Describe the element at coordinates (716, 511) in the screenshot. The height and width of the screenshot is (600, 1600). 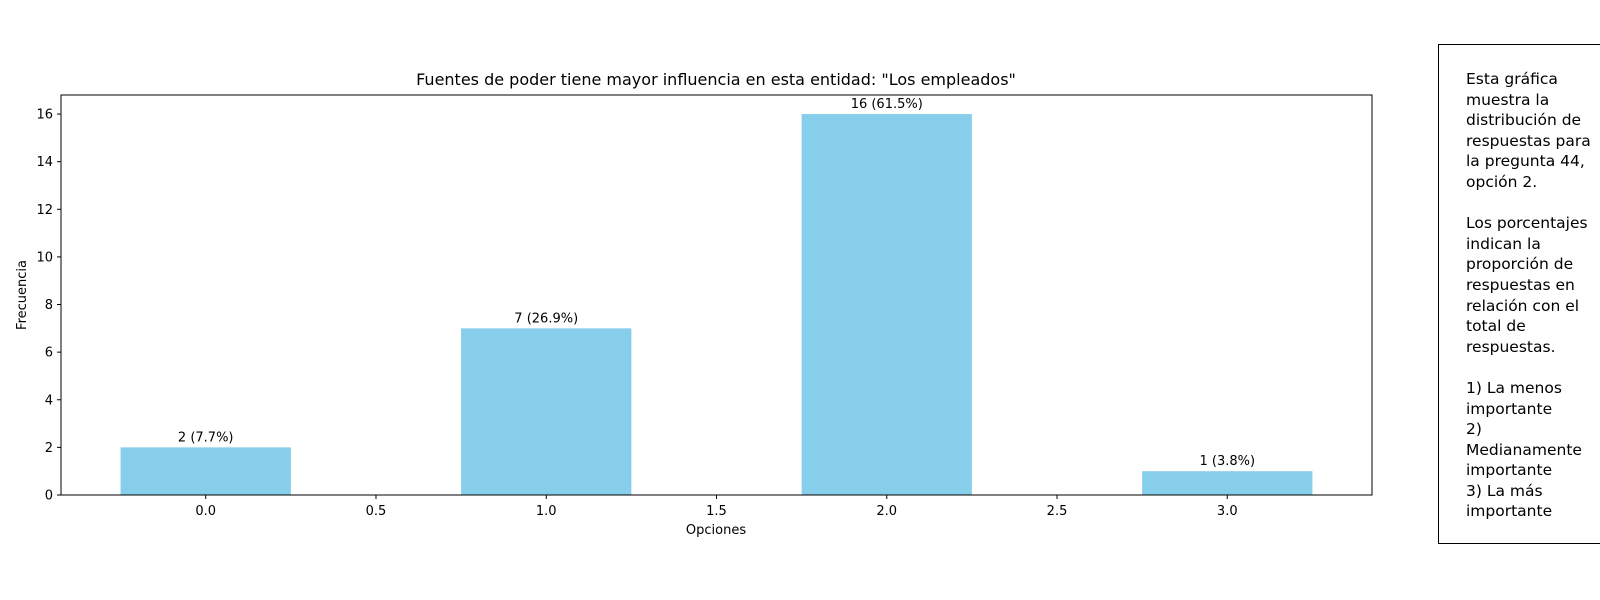
I see `x-tick-label-3: 1.5` at that location.